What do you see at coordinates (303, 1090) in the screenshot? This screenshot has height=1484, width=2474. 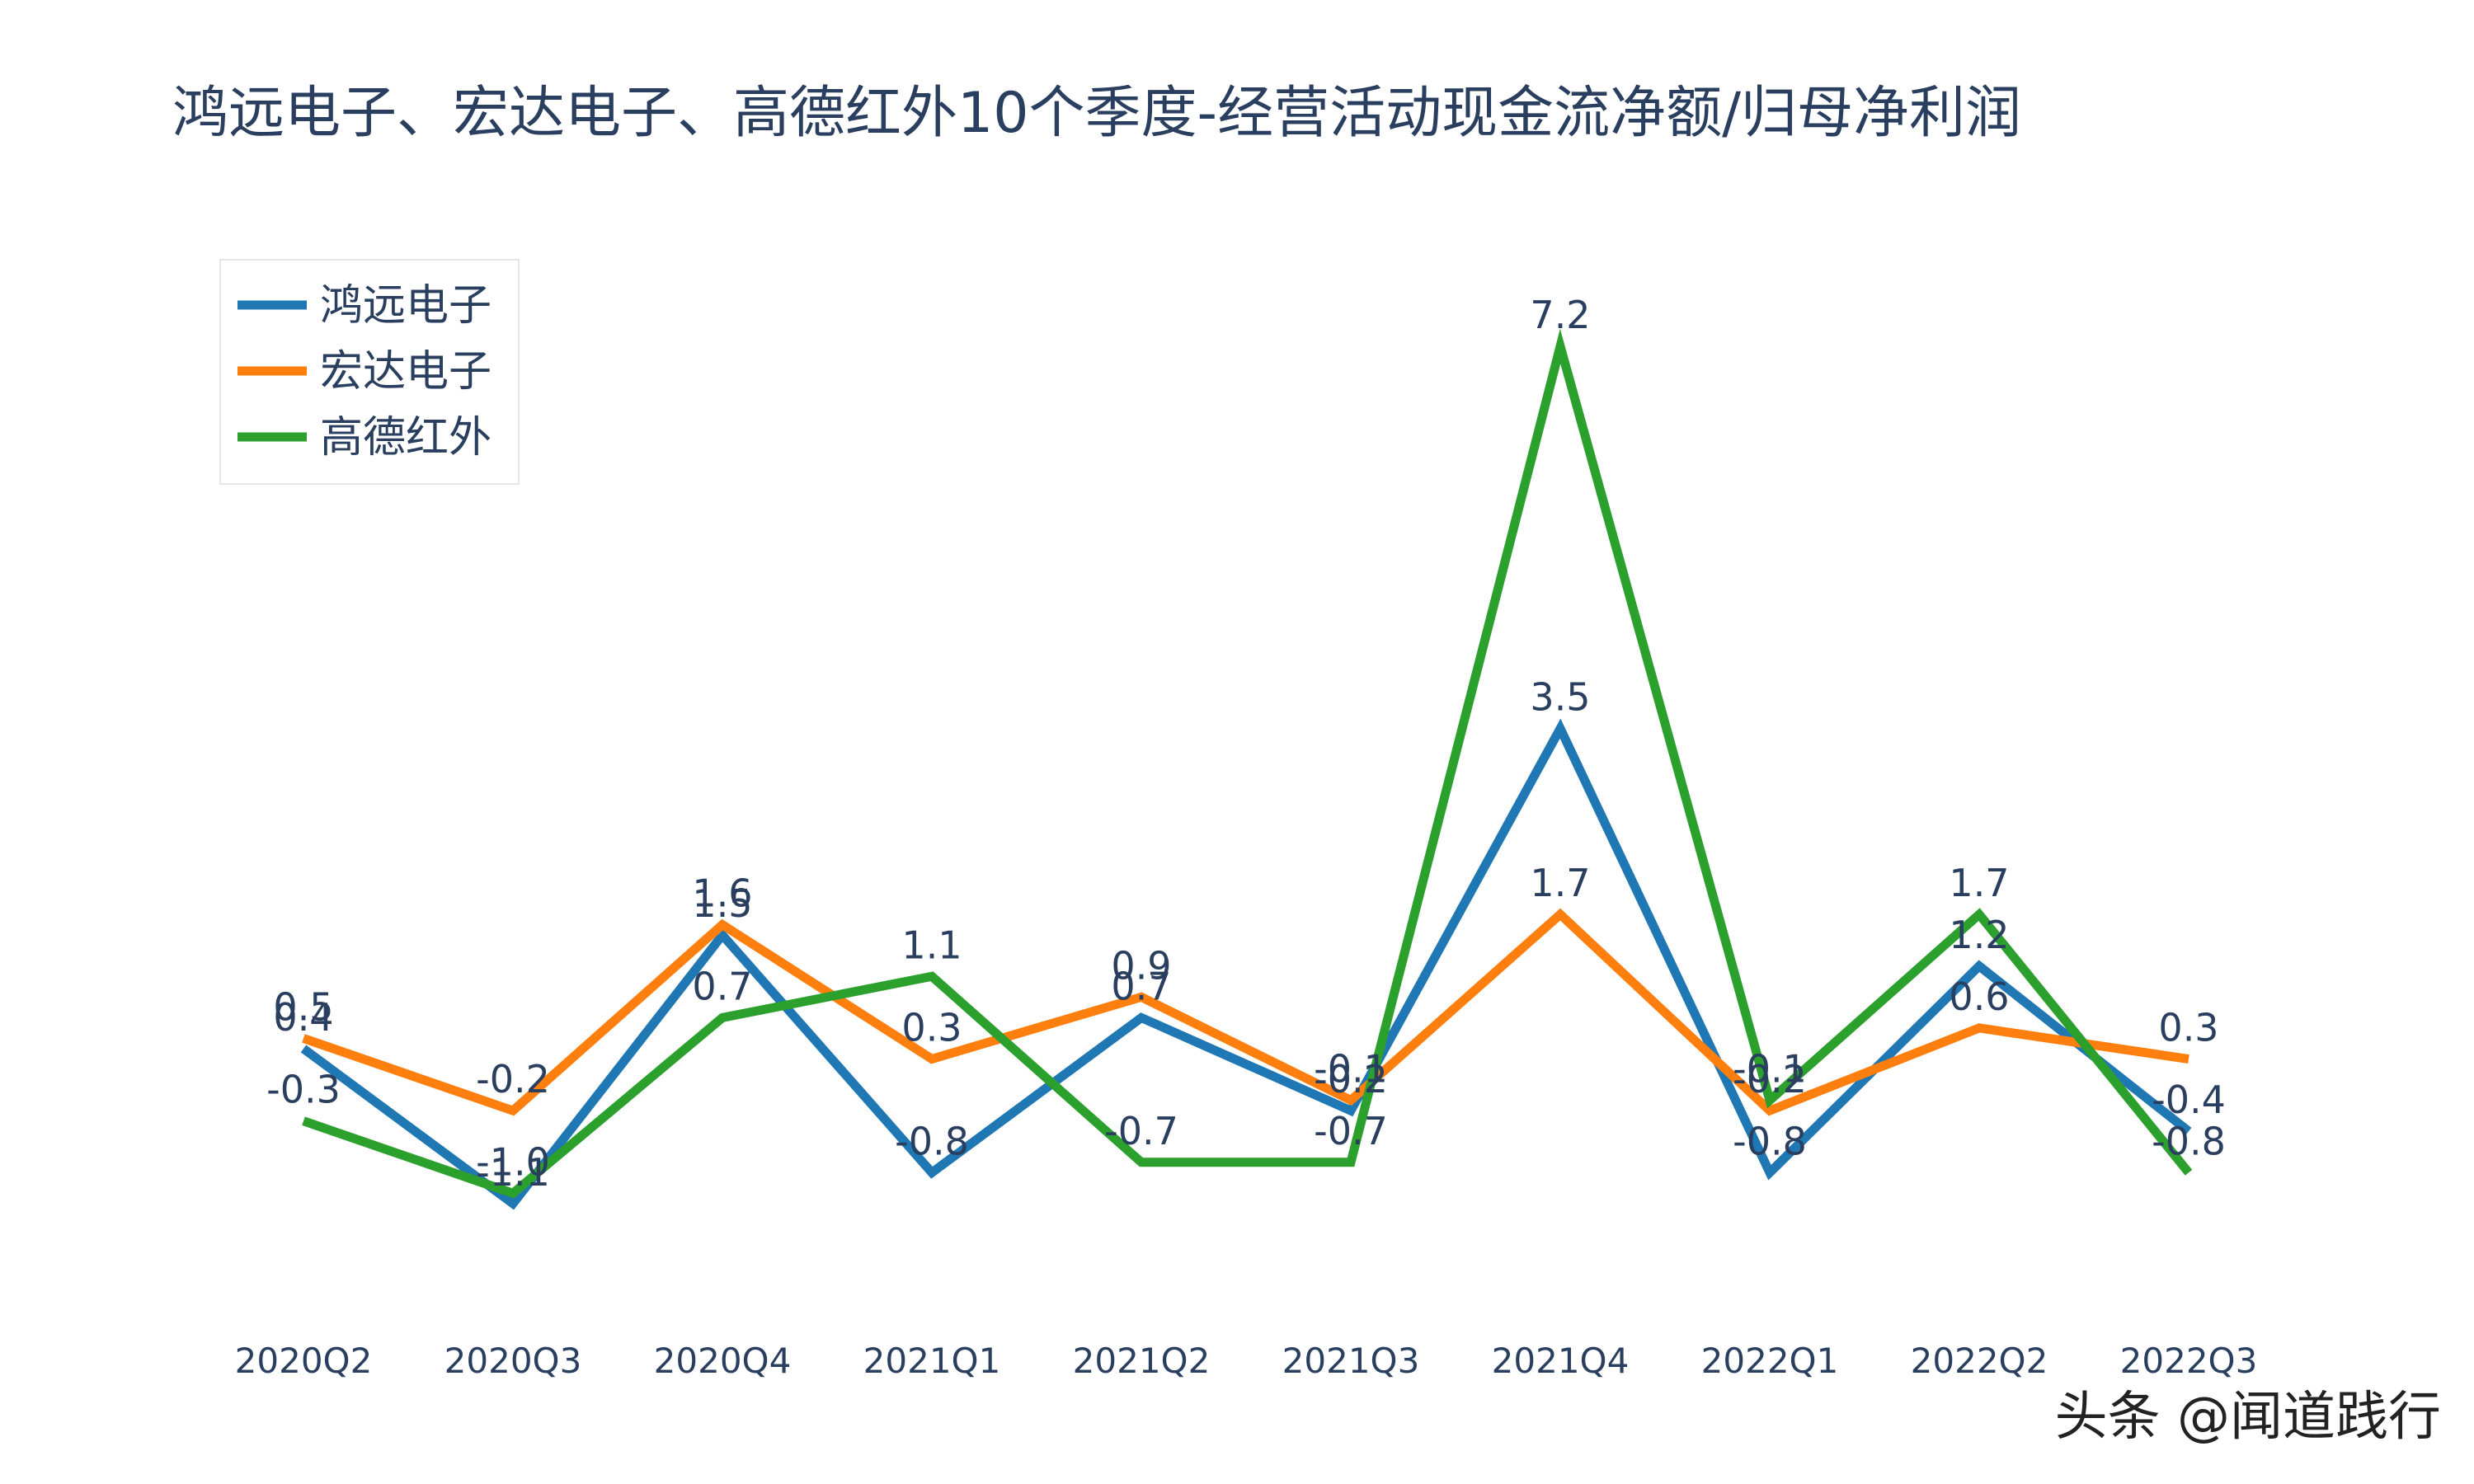 I see `data-label: -0.3` at bounding box center [303, 1090].